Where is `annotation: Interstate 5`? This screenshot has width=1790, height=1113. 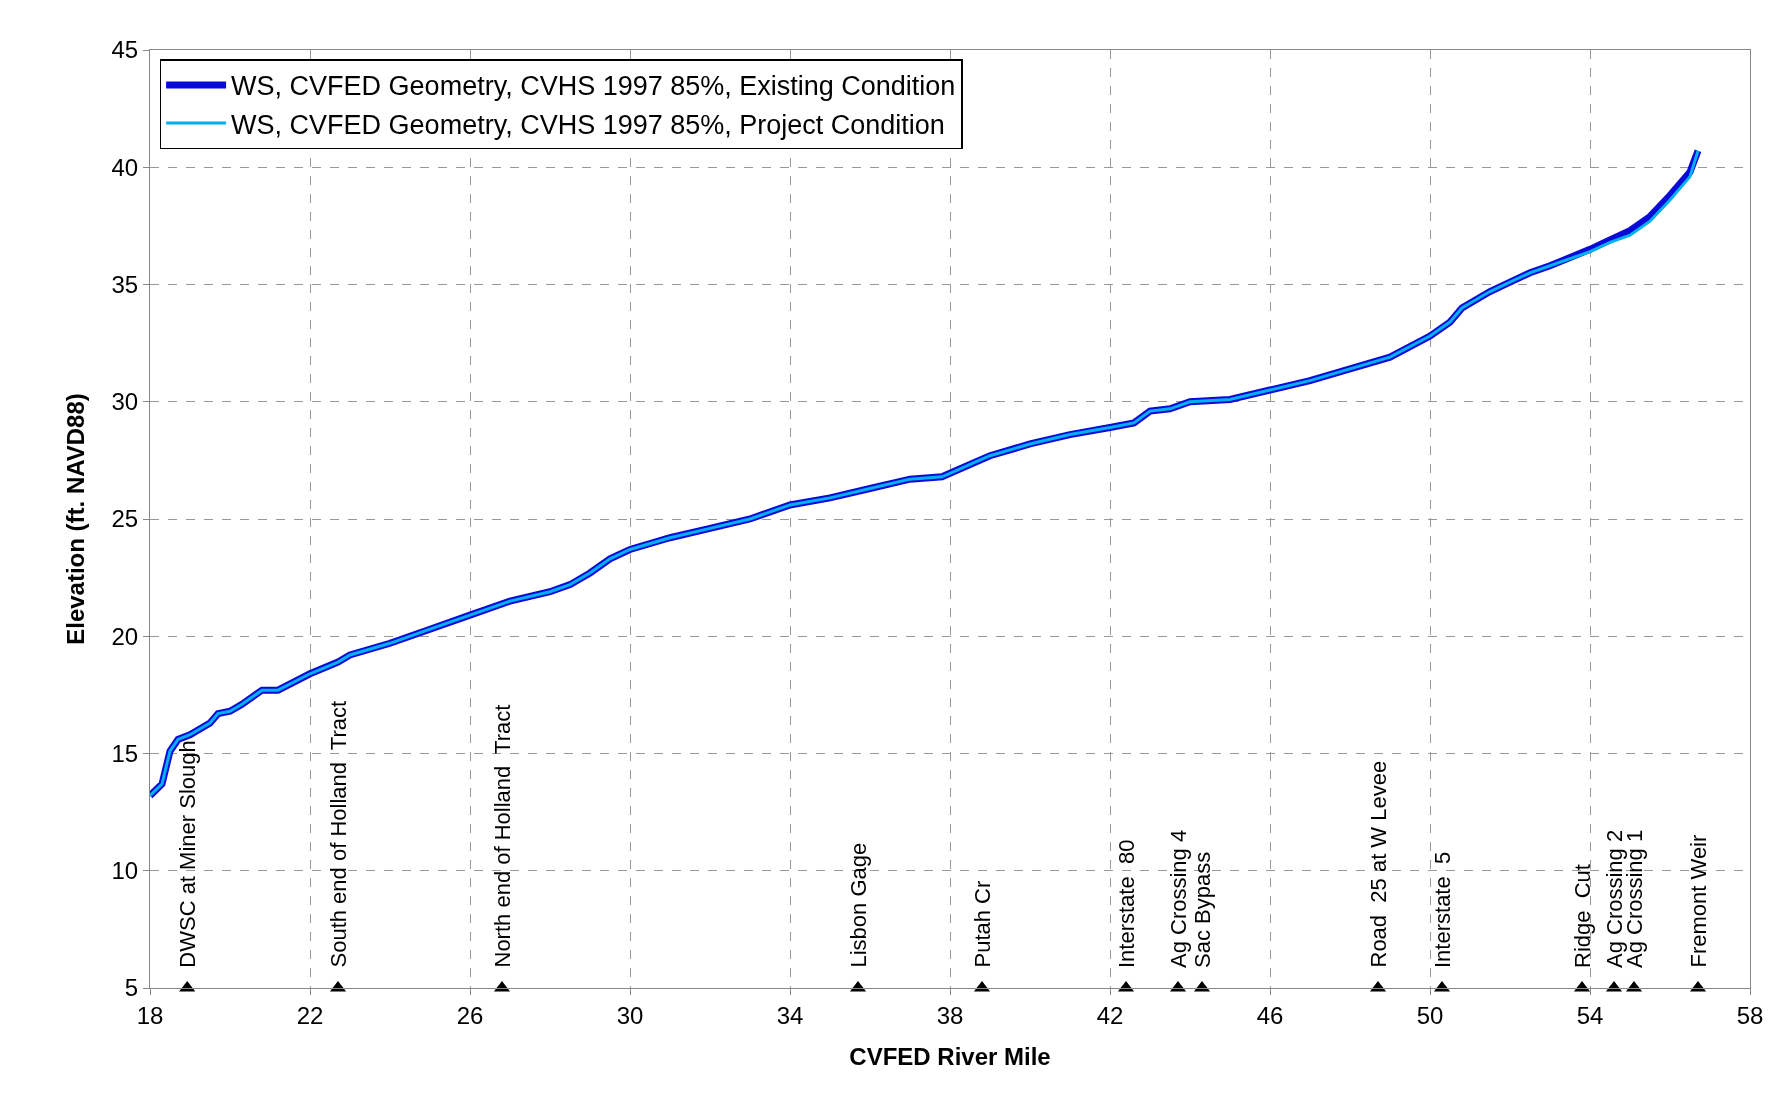
annotation: Interstate 5 is located at coordinates (1442, 909).